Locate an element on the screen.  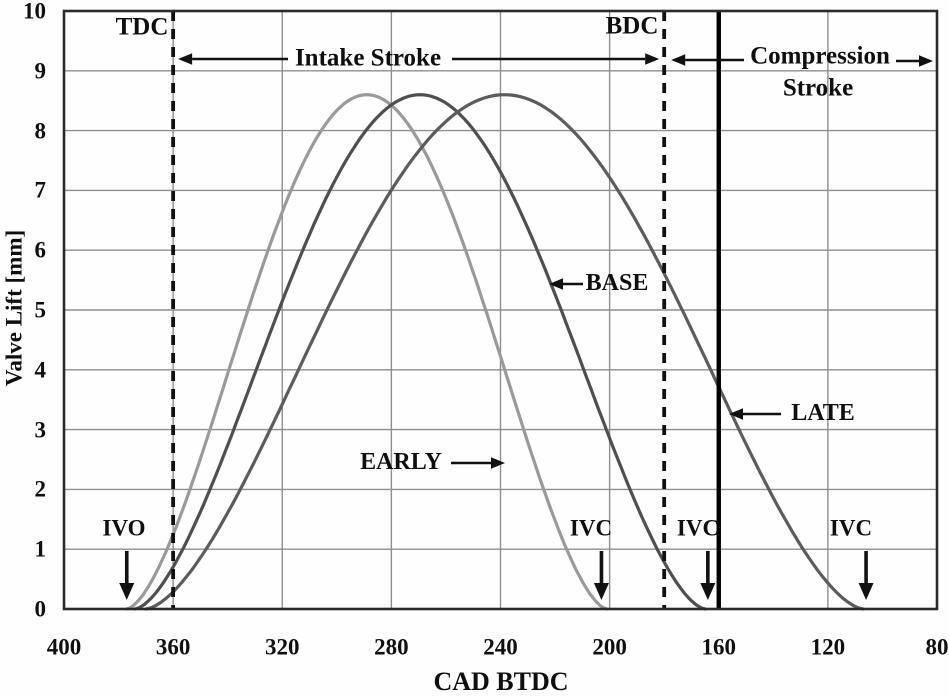
series-base-label: BASE is located at coordinates (617, 283).